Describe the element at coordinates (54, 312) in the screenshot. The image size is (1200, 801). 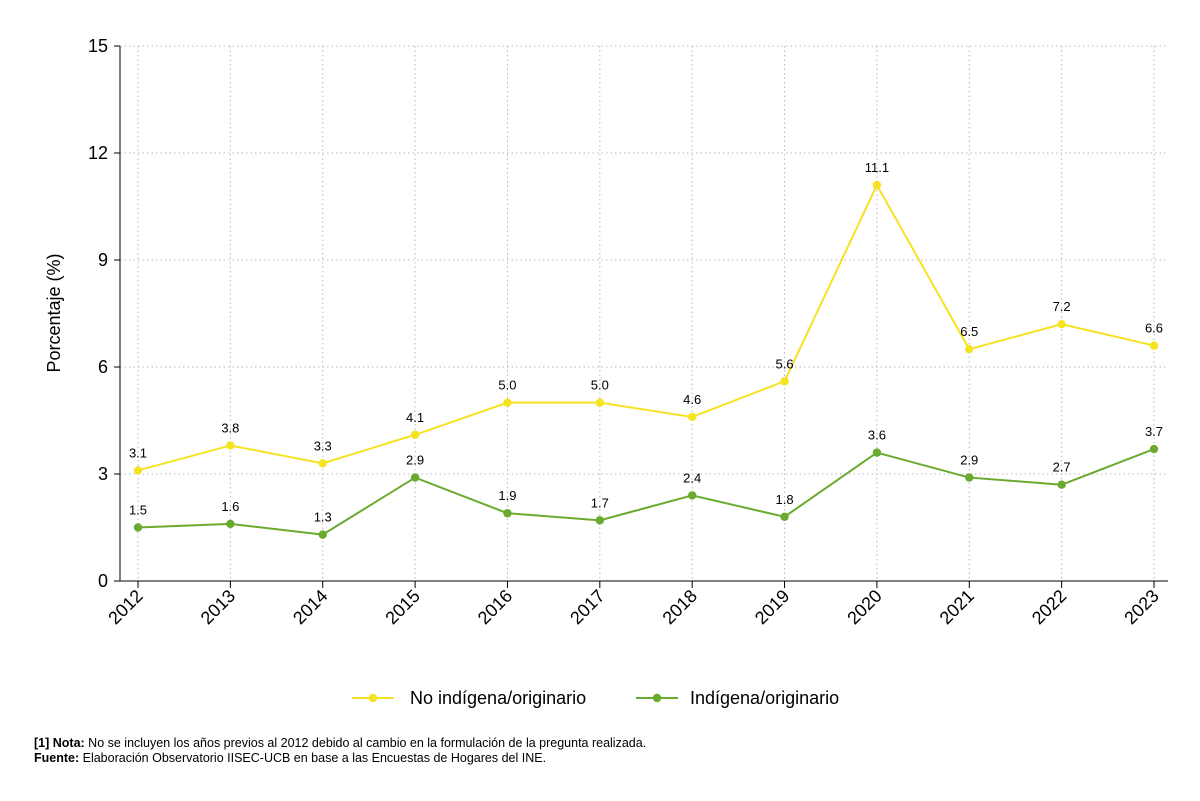
I see `y-axis-label: Porcentaje (%)` at that location.